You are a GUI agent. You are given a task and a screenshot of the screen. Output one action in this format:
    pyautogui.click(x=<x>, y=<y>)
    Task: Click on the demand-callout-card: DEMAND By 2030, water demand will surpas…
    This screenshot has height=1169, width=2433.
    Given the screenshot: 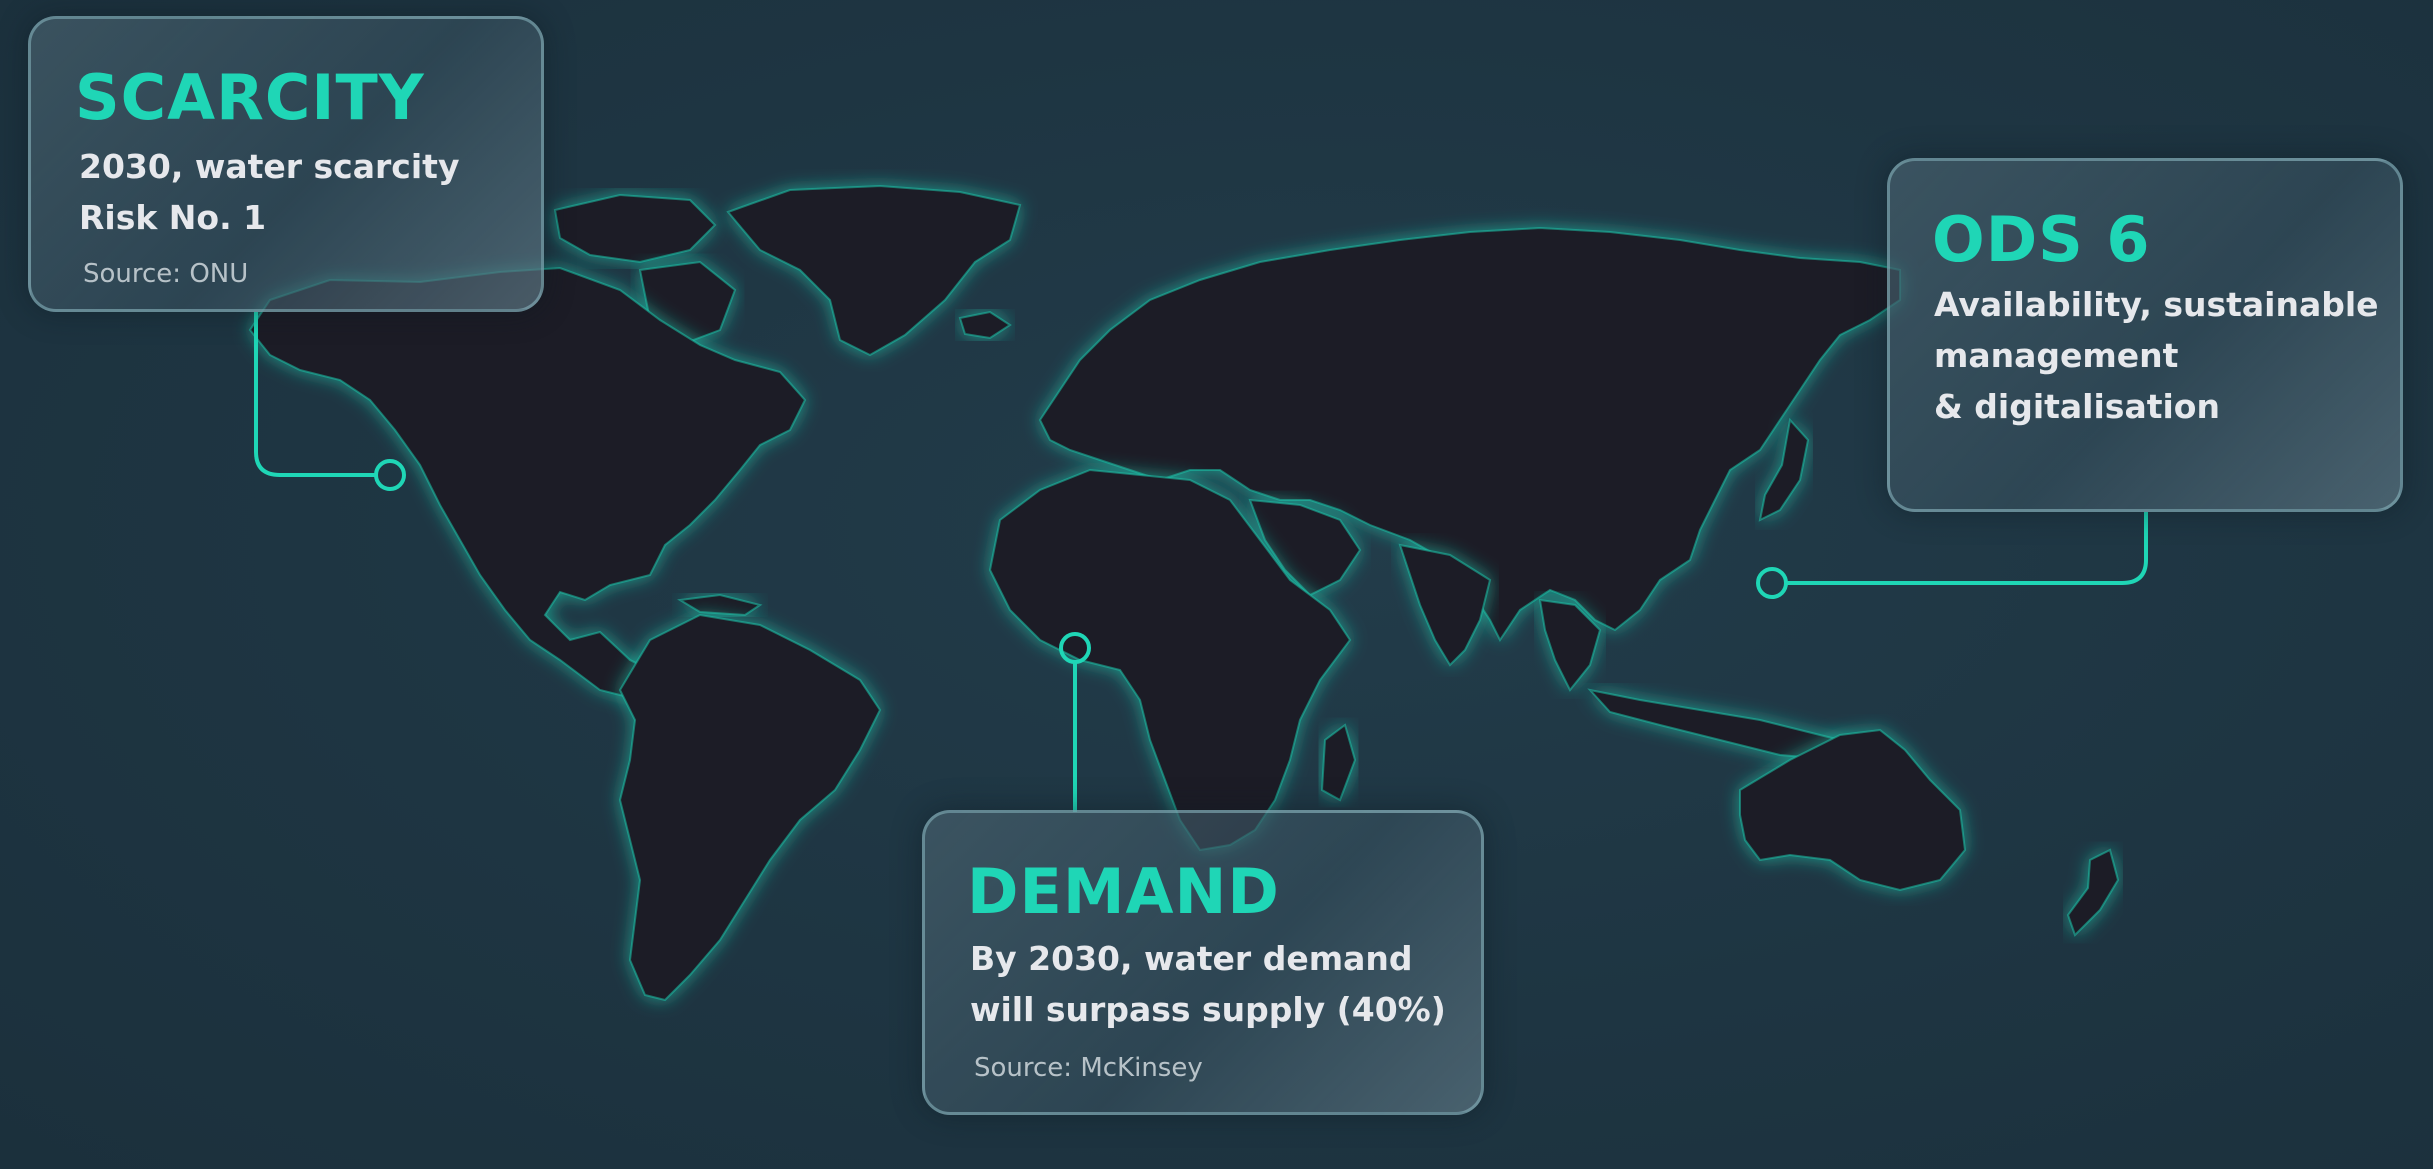 What is the action you would take?
    pyautogui.click(x=1203, y=962)
    